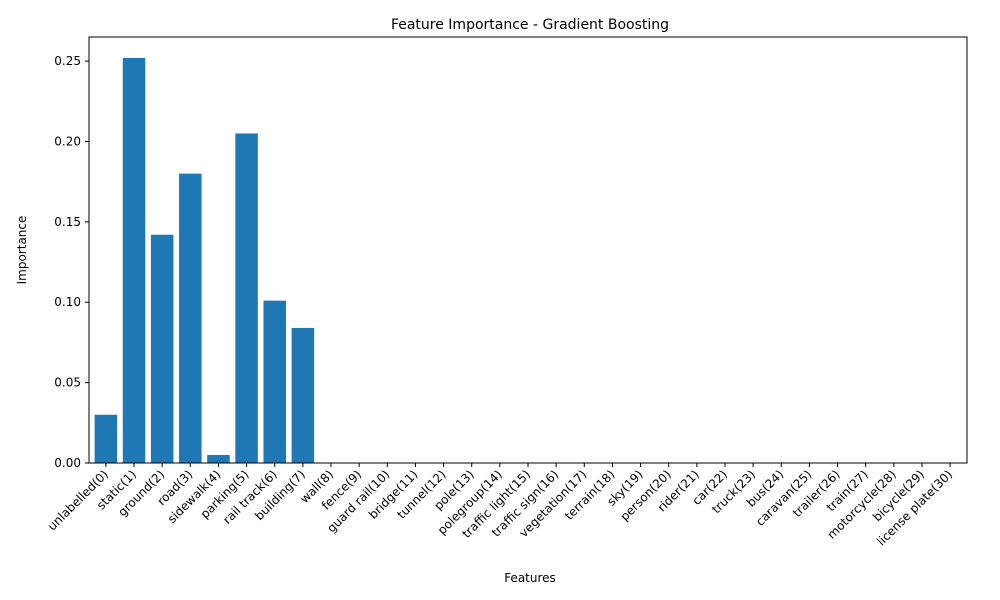  Describe the element at coordinates (530, 25) in the screenshot. I see `chart-title: Feature Importance - Gradient Boosting` at that location.